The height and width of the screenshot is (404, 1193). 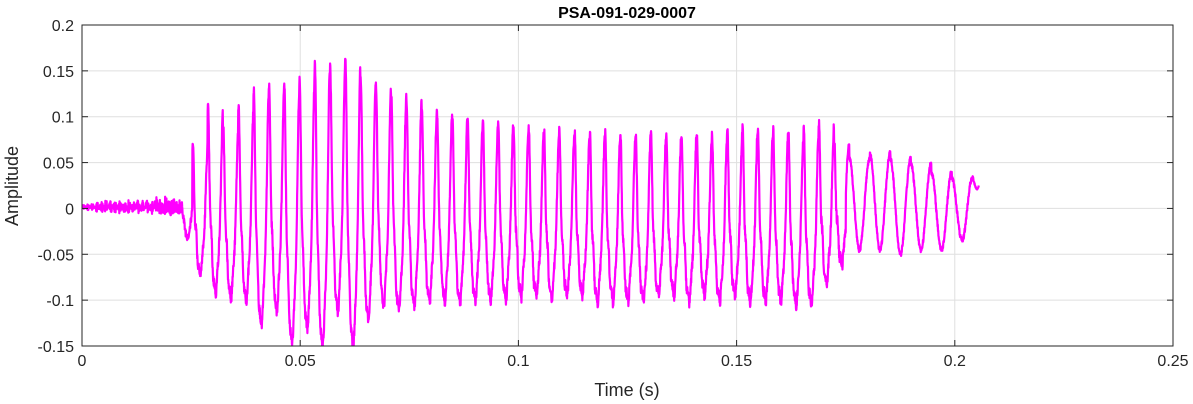 I want to click on y-tick-label: -0.15, so click(x=56, y=347).